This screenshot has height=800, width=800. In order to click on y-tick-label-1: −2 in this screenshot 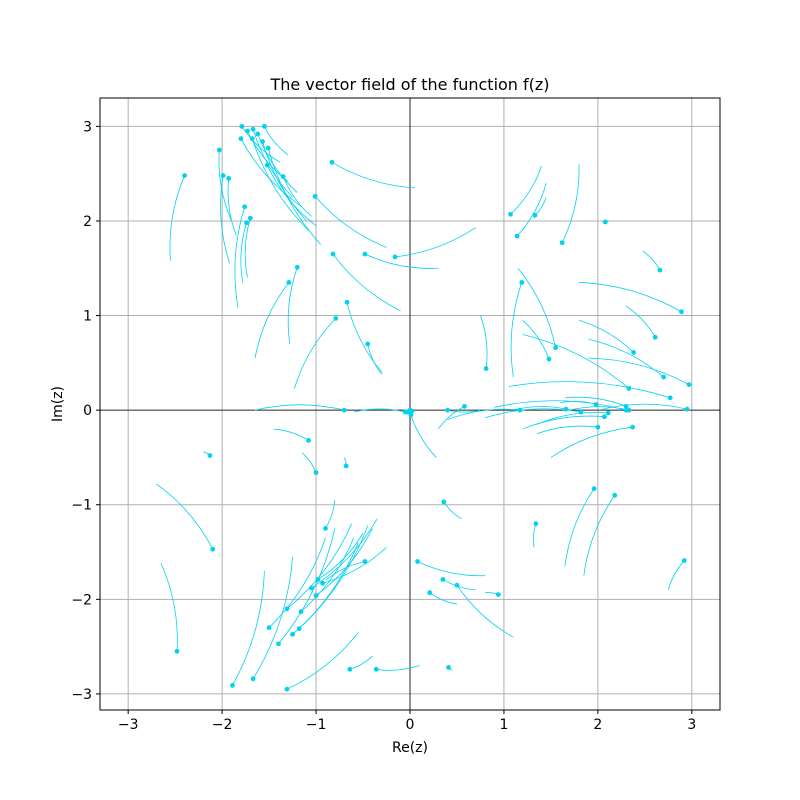, I will do `click(81, 600)`.